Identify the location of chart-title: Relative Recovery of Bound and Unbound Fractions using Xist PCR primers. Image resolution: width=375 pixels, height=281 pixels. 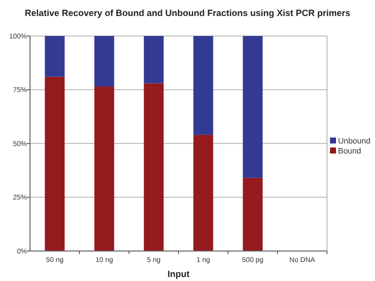
(187, 13).